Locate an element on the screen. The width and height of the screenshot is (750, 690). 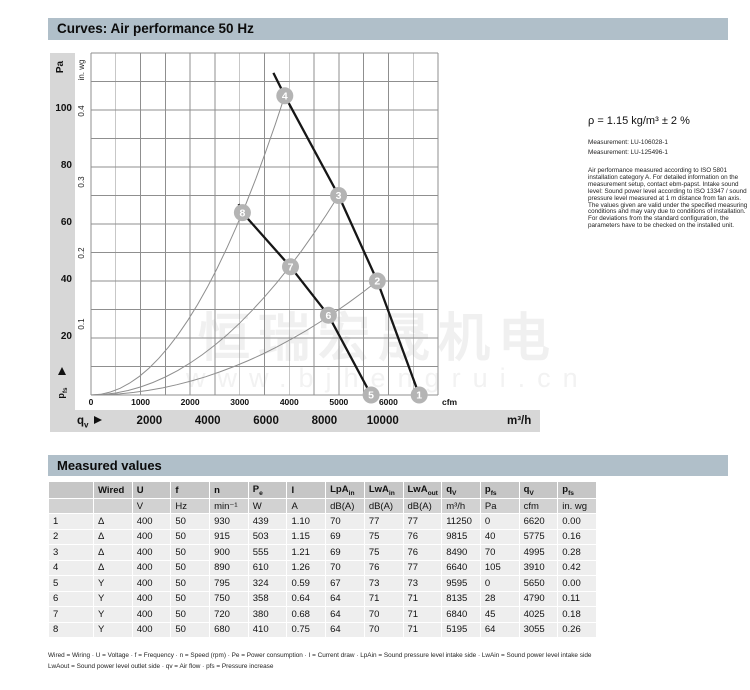
table-cell: 380 is located at coordinates (267, 614).